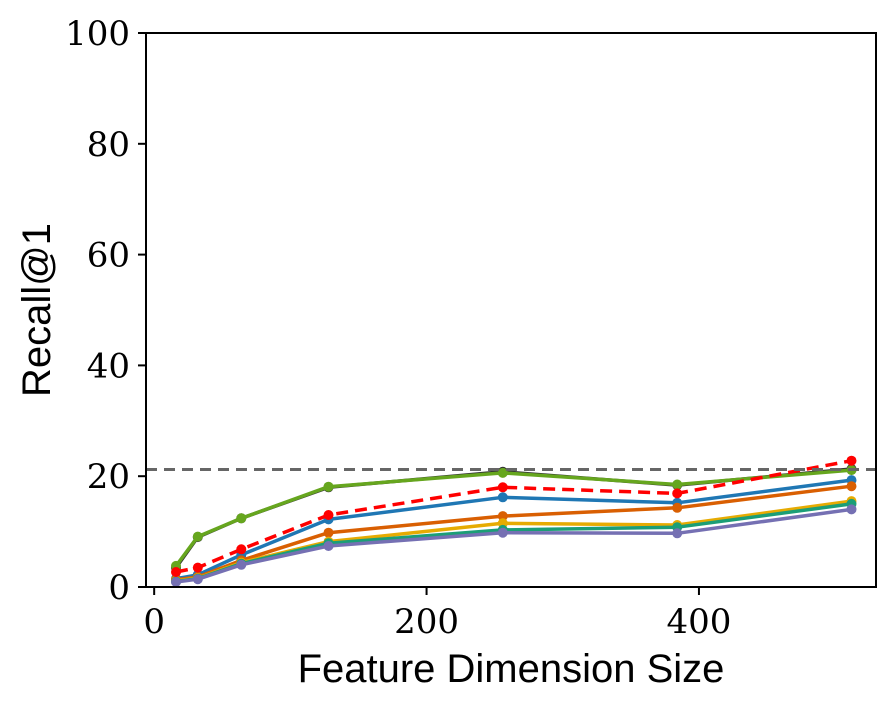  Describe the element at coordinates (698, 622) in the screenshot. I see `x-tick-label: 400` at that location.